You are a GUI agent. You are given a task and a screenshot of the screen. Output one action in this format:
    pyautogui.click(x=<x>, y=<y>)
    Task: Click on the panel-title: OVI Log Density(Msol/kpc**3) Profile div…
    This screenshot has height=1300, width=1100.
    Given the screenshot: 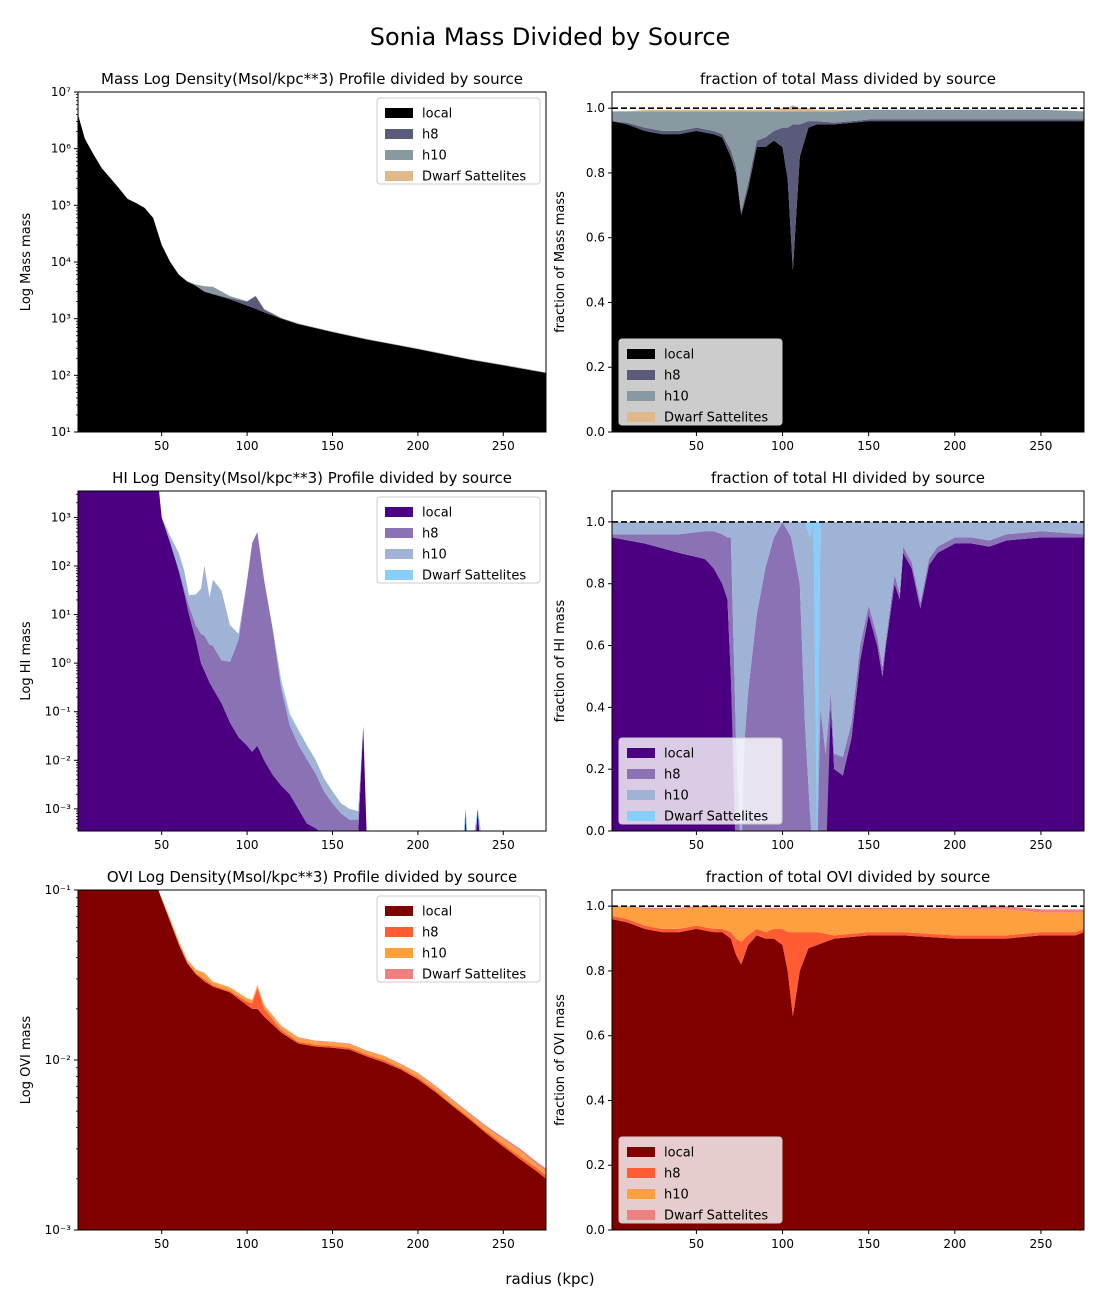 What is the action you would take?
    pyautogui.click(x=312, y=877)
    